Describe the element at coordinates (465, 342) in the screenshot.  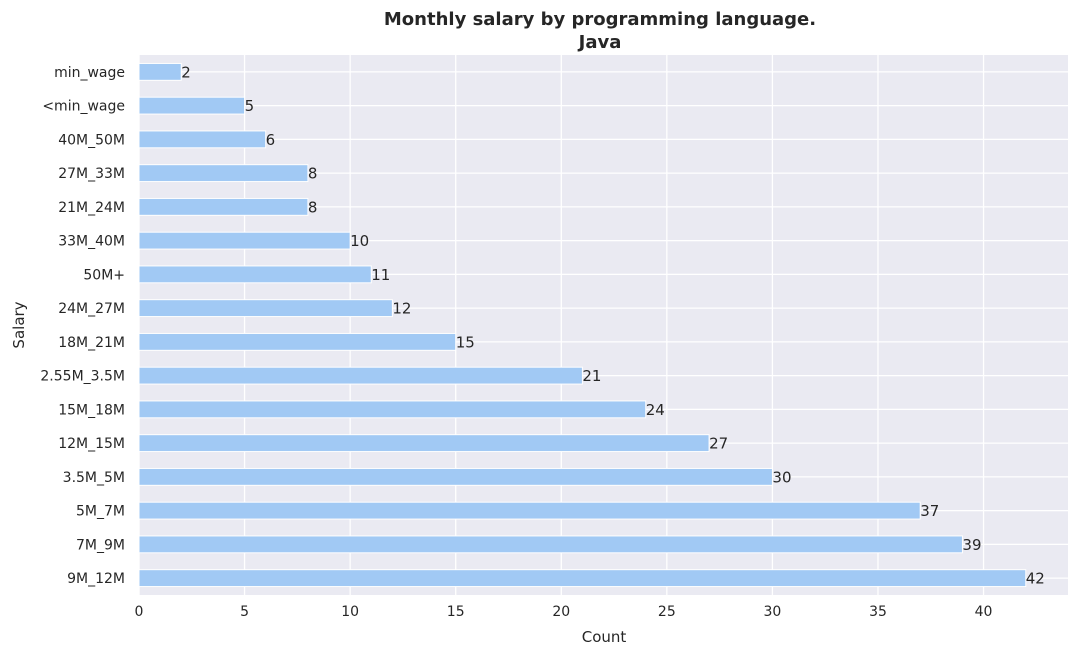
I see `bar-value-label: 15` at that location.